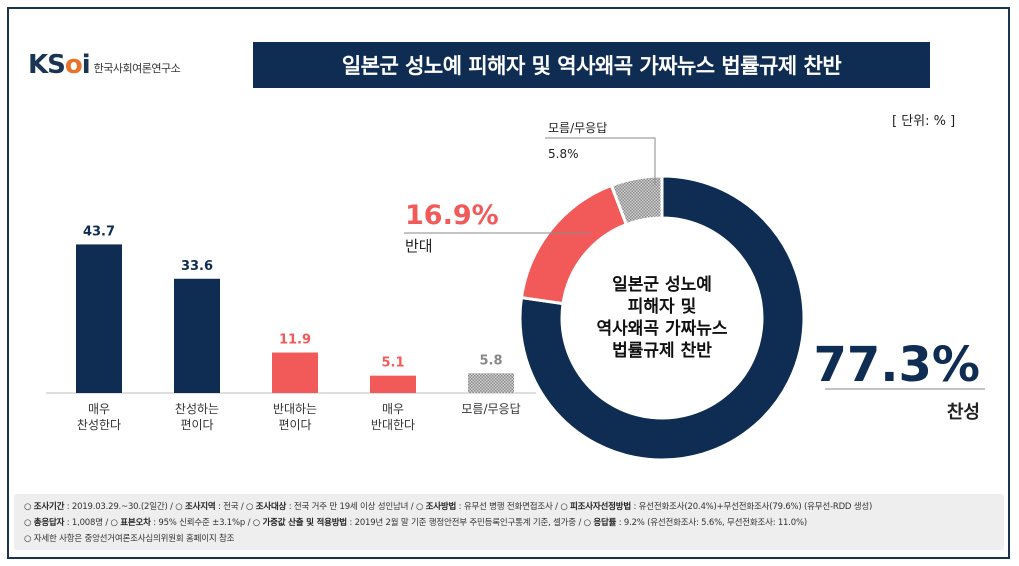  What do you see at coordinates (577, 128) in the screenshot?
I see `unknown-category-label: 모름/무응답` at bounding box center [577, 128].